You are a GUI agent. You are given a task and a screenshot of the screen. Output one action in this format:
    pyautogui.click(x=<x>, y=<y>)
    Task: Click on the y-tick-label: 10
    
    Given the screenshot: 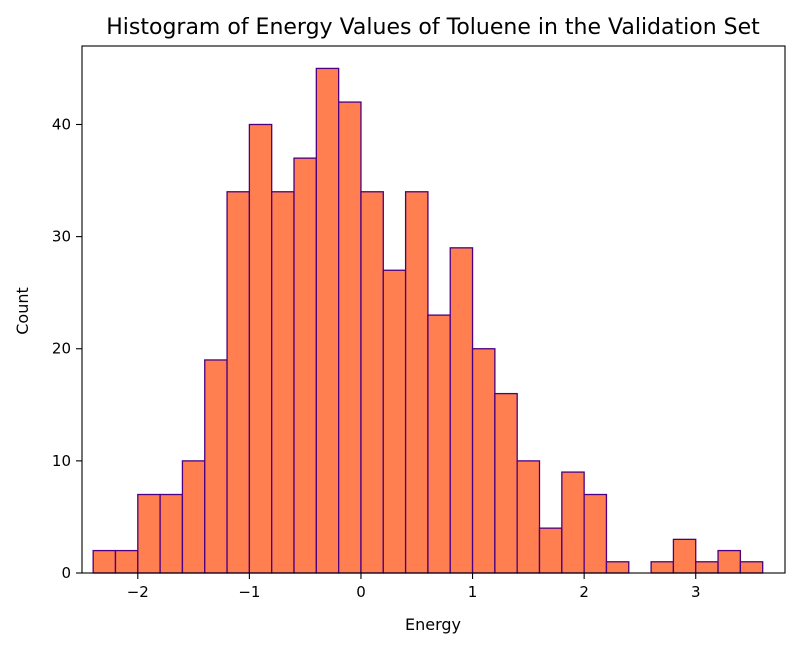 What is the action you would take?
    pyautogui.click(x=61, y=461)
    